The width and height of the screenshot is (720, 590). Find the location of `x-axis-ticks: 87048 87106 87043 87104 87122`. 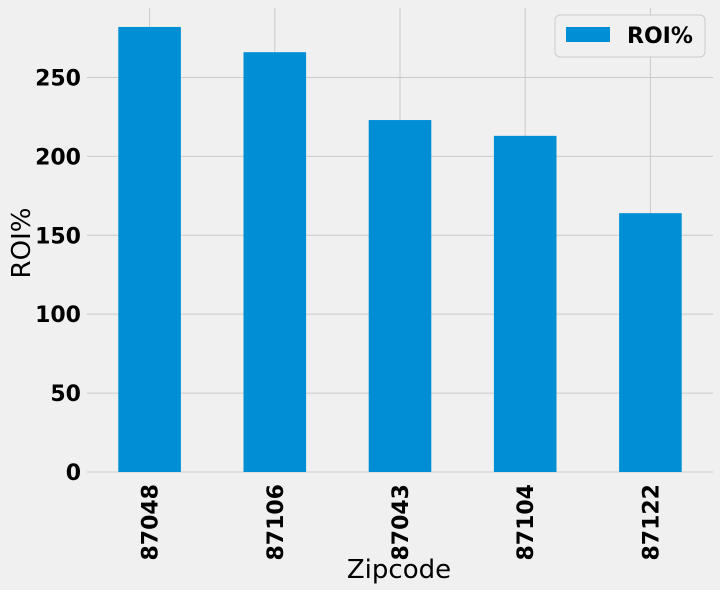

x-axis-ticks: 87048 87106 87043 87104 87122 is located at coordinates (402, 522).